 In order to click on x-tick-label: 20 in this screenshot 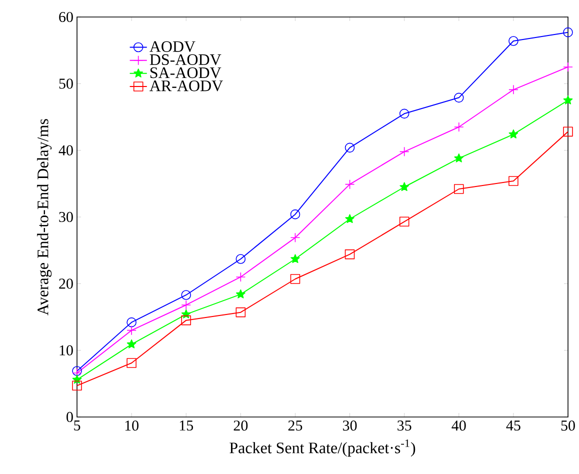, I will do `click(241, 425)`.